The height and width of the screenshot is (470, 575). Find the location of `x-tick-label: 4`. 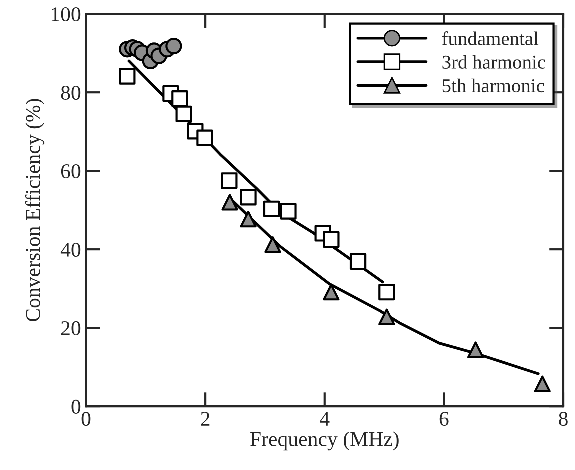

x-tick-label: 4 is located at coordinates (325, 419).